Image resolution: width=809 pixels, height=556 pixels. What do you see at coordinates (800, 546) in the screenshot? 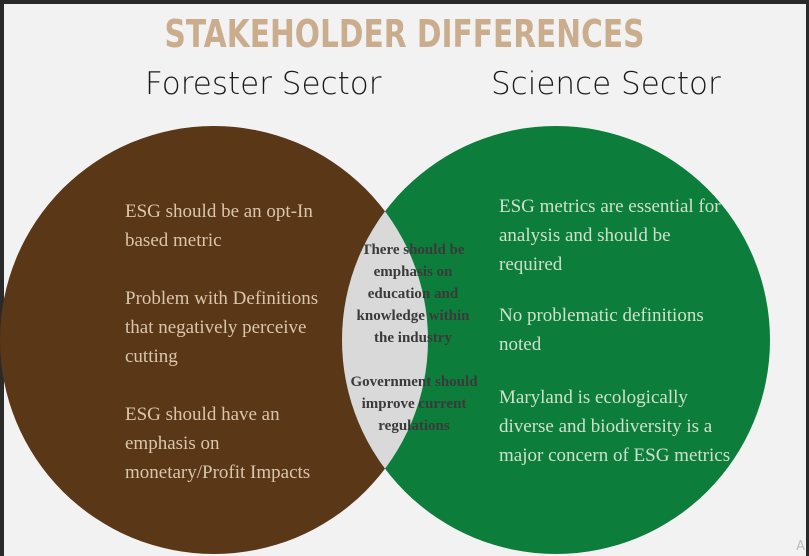
I see `corner-mark: A` at bounding box center [800, 546].